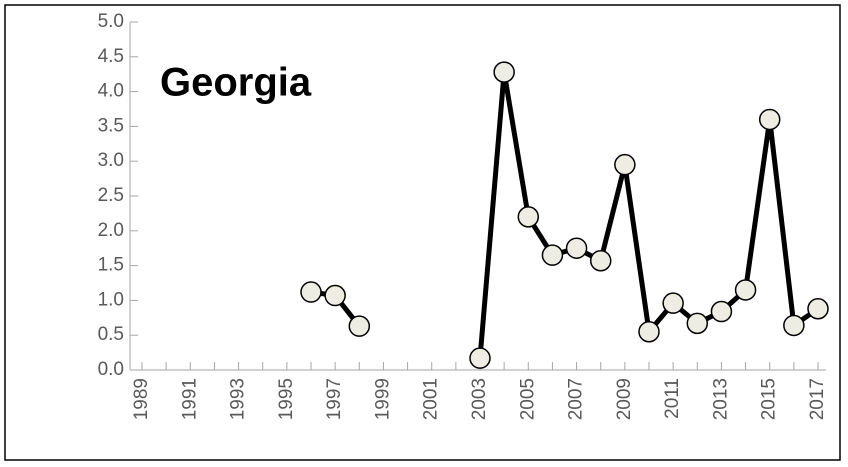 The image size is (848, 467). Describe the element at coordinates (576, 399) in the screenshot. I see `x-tick-label: 2007` at that location.